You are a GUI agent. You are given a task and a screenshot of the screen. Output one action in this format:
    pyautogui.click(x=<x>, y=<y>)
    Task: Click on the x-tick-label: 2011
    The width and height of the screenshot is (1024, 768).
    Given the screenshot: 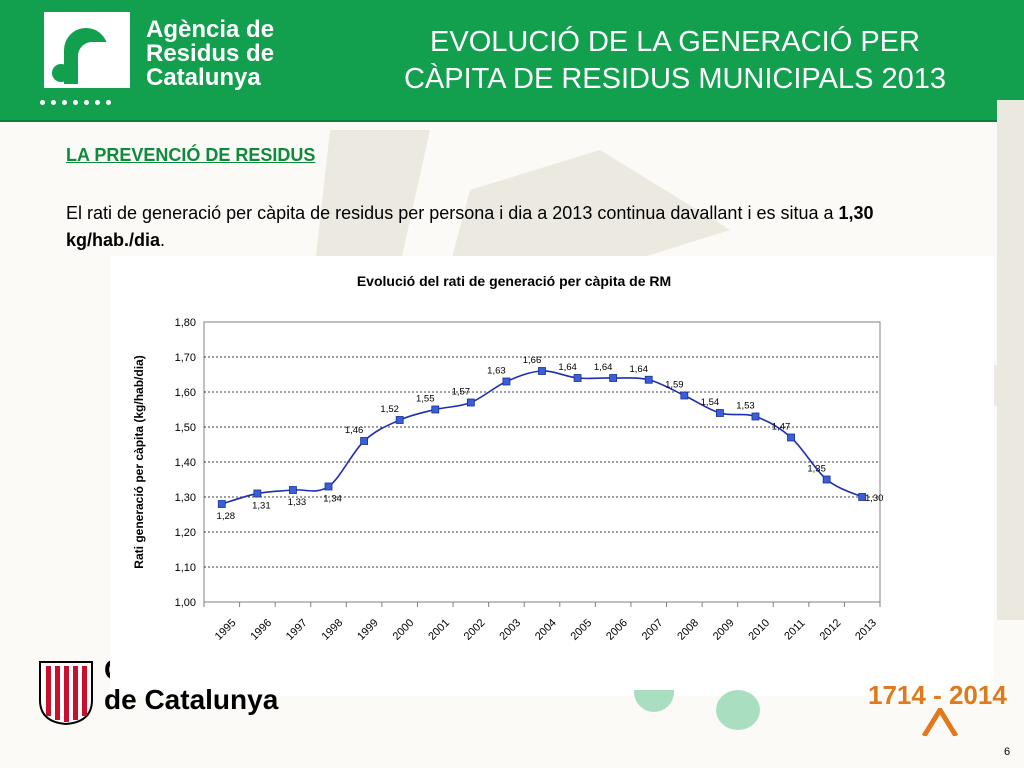 What is the action you would take?
    pyautogui.click(x=794, y=629)
    